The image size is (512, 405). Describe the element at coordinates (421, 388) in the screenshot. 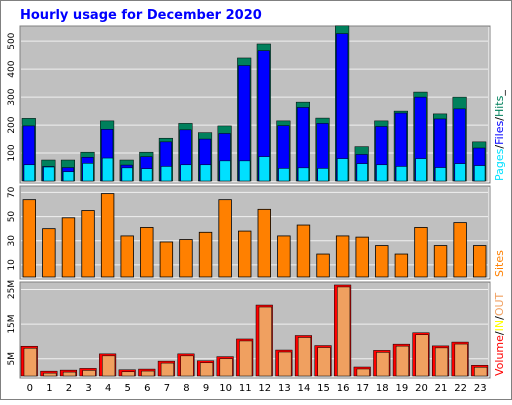

I see `x-tick-label: 20` at that location.